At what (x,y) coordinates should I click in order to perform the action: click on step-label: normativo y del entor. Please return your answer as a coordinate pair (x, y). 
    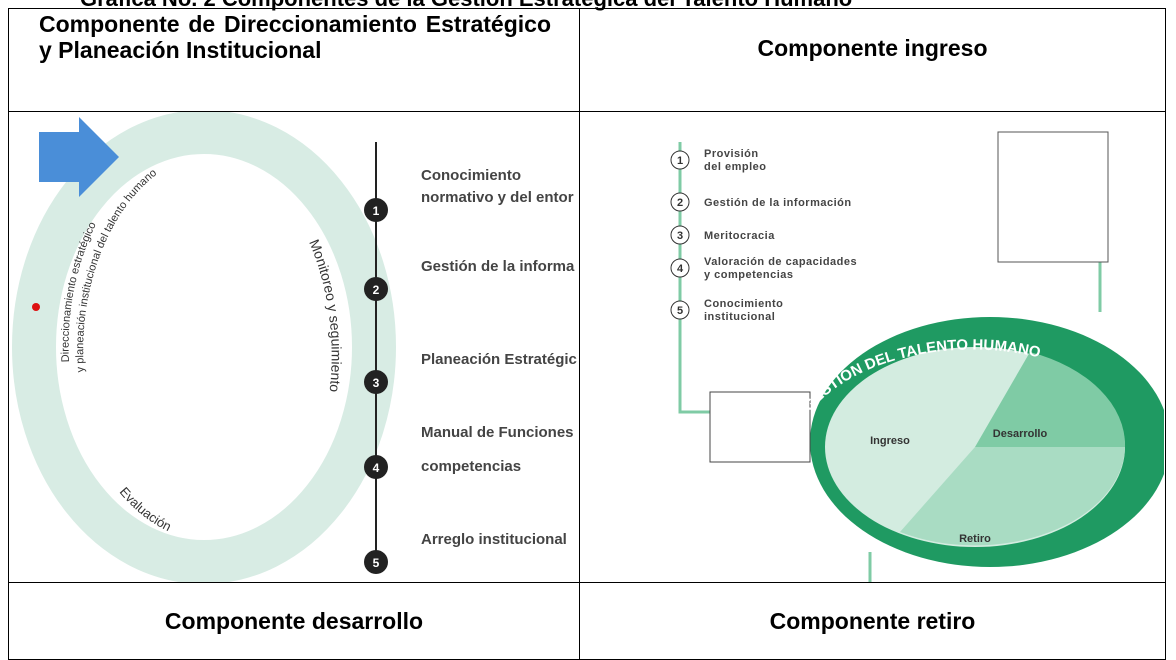
    Looking at the image, I should click on (497, 197).